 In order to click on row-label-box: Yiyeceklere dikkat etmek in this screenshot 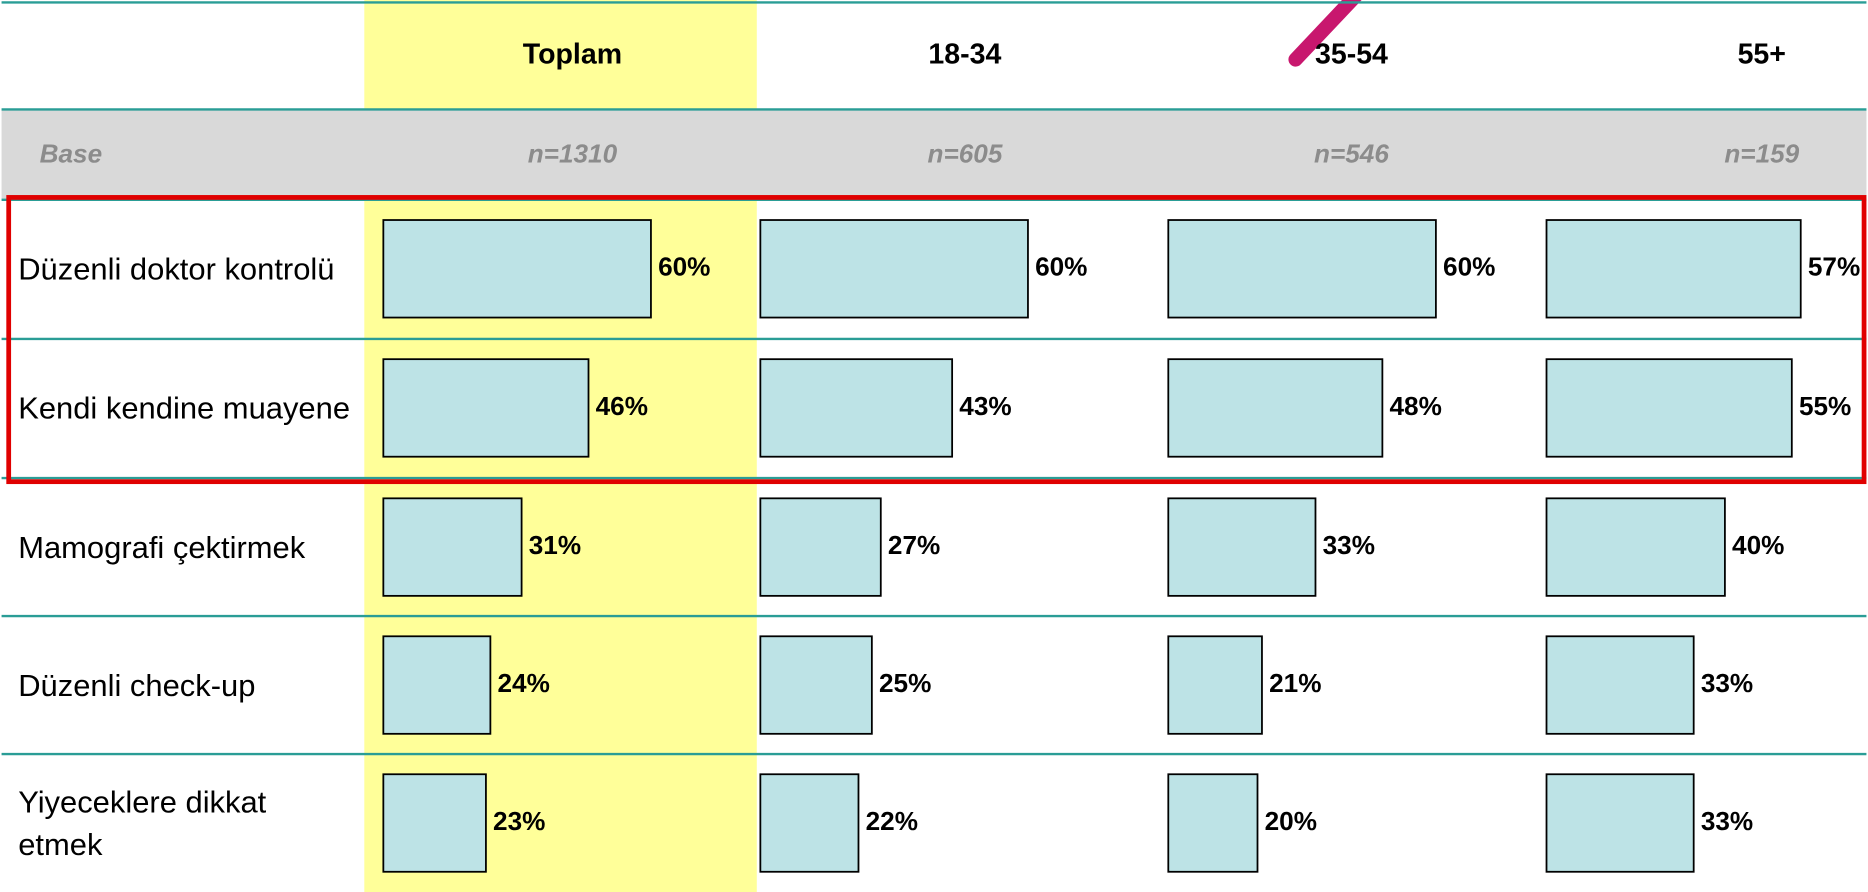, I will do `click(142, 823)`.